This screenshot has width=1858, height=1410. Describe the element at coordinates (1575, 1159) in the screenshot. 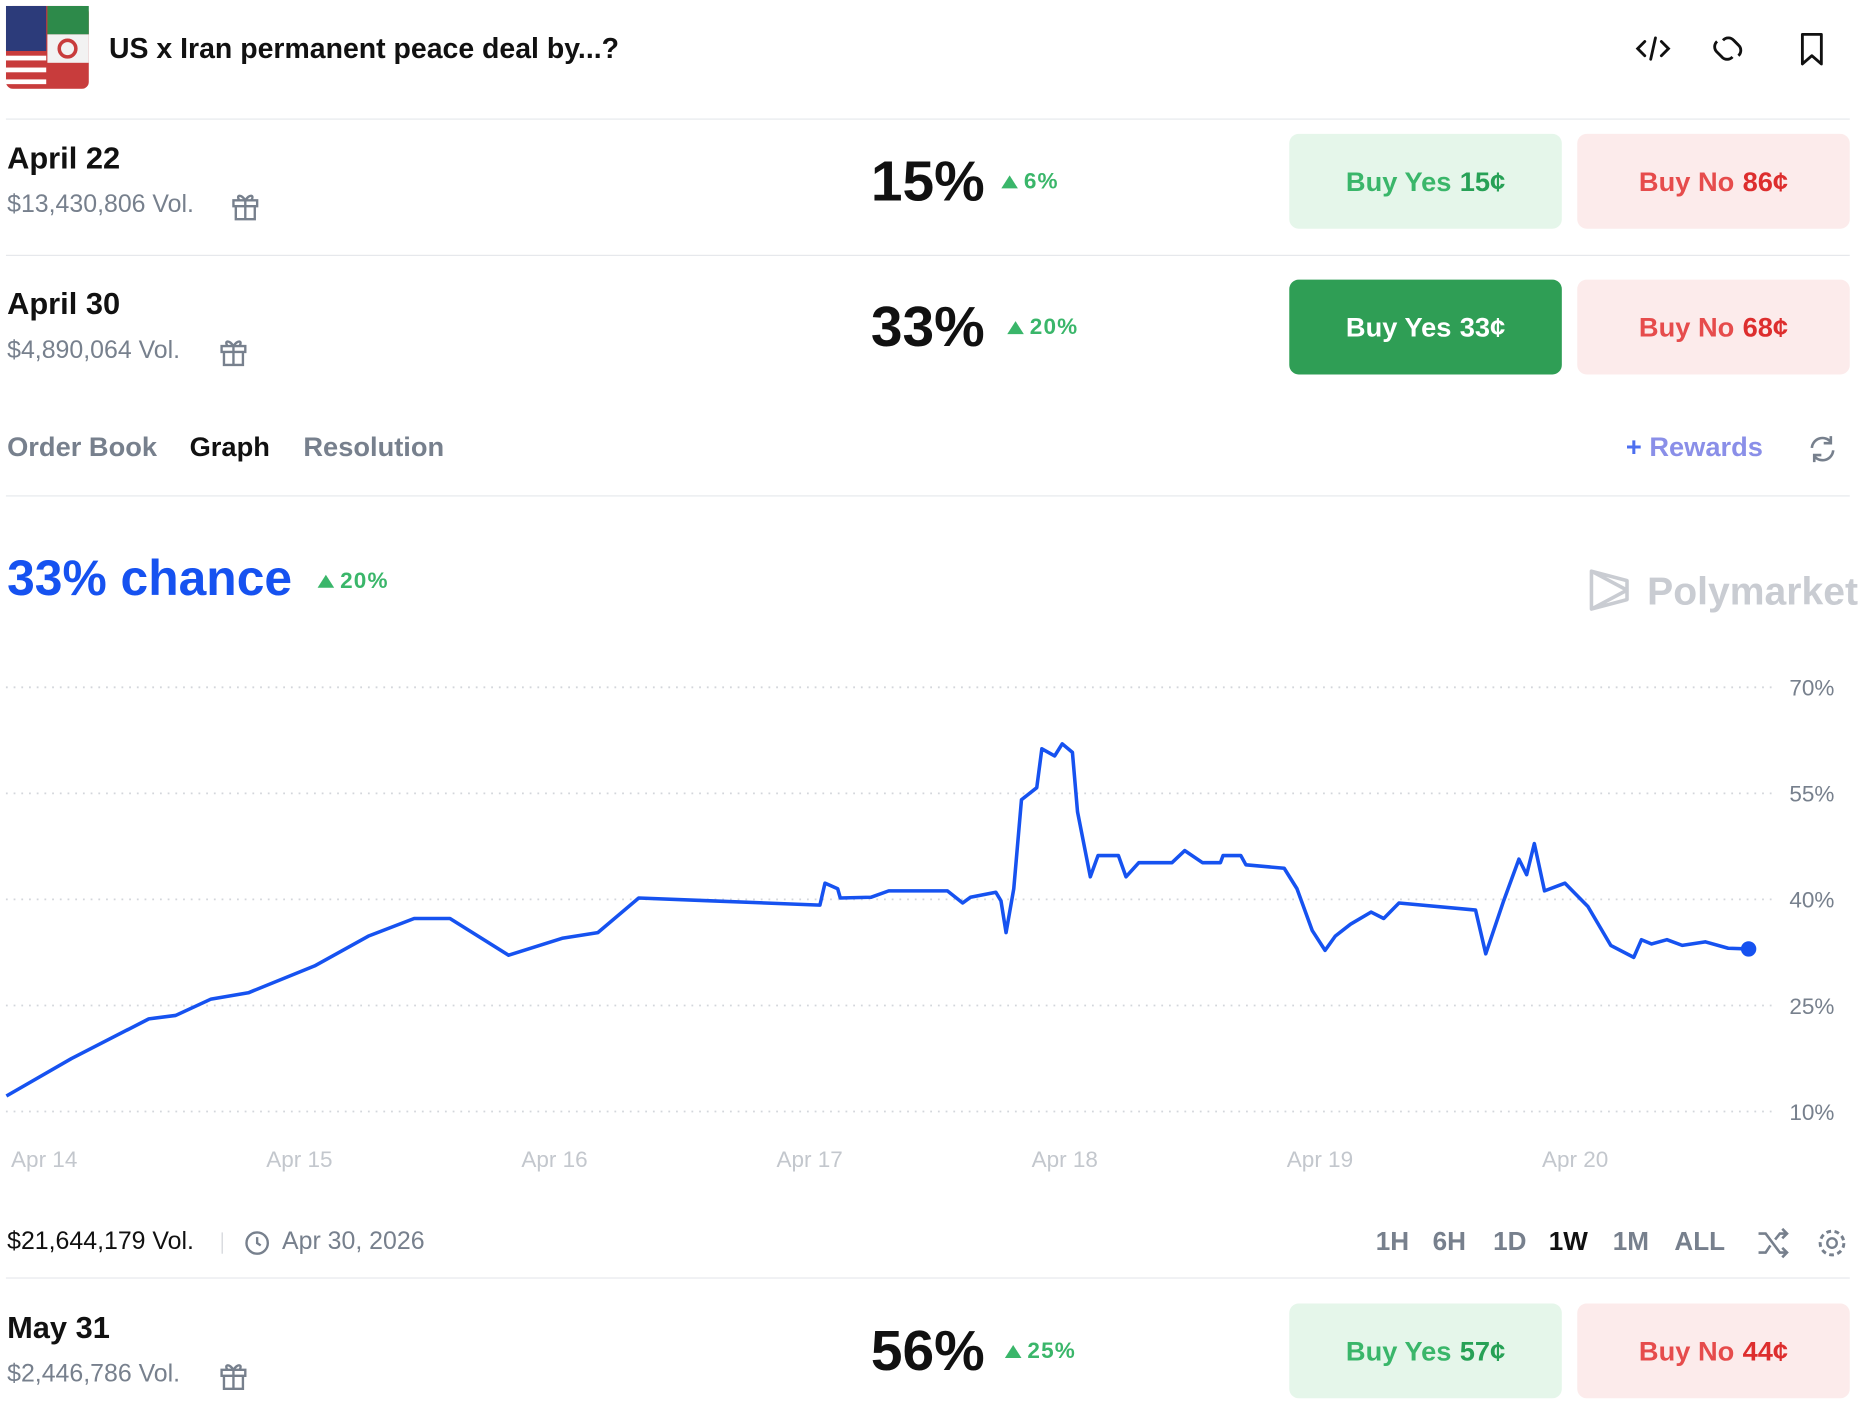

I see `x-tick-label: Apr 20` at that location.